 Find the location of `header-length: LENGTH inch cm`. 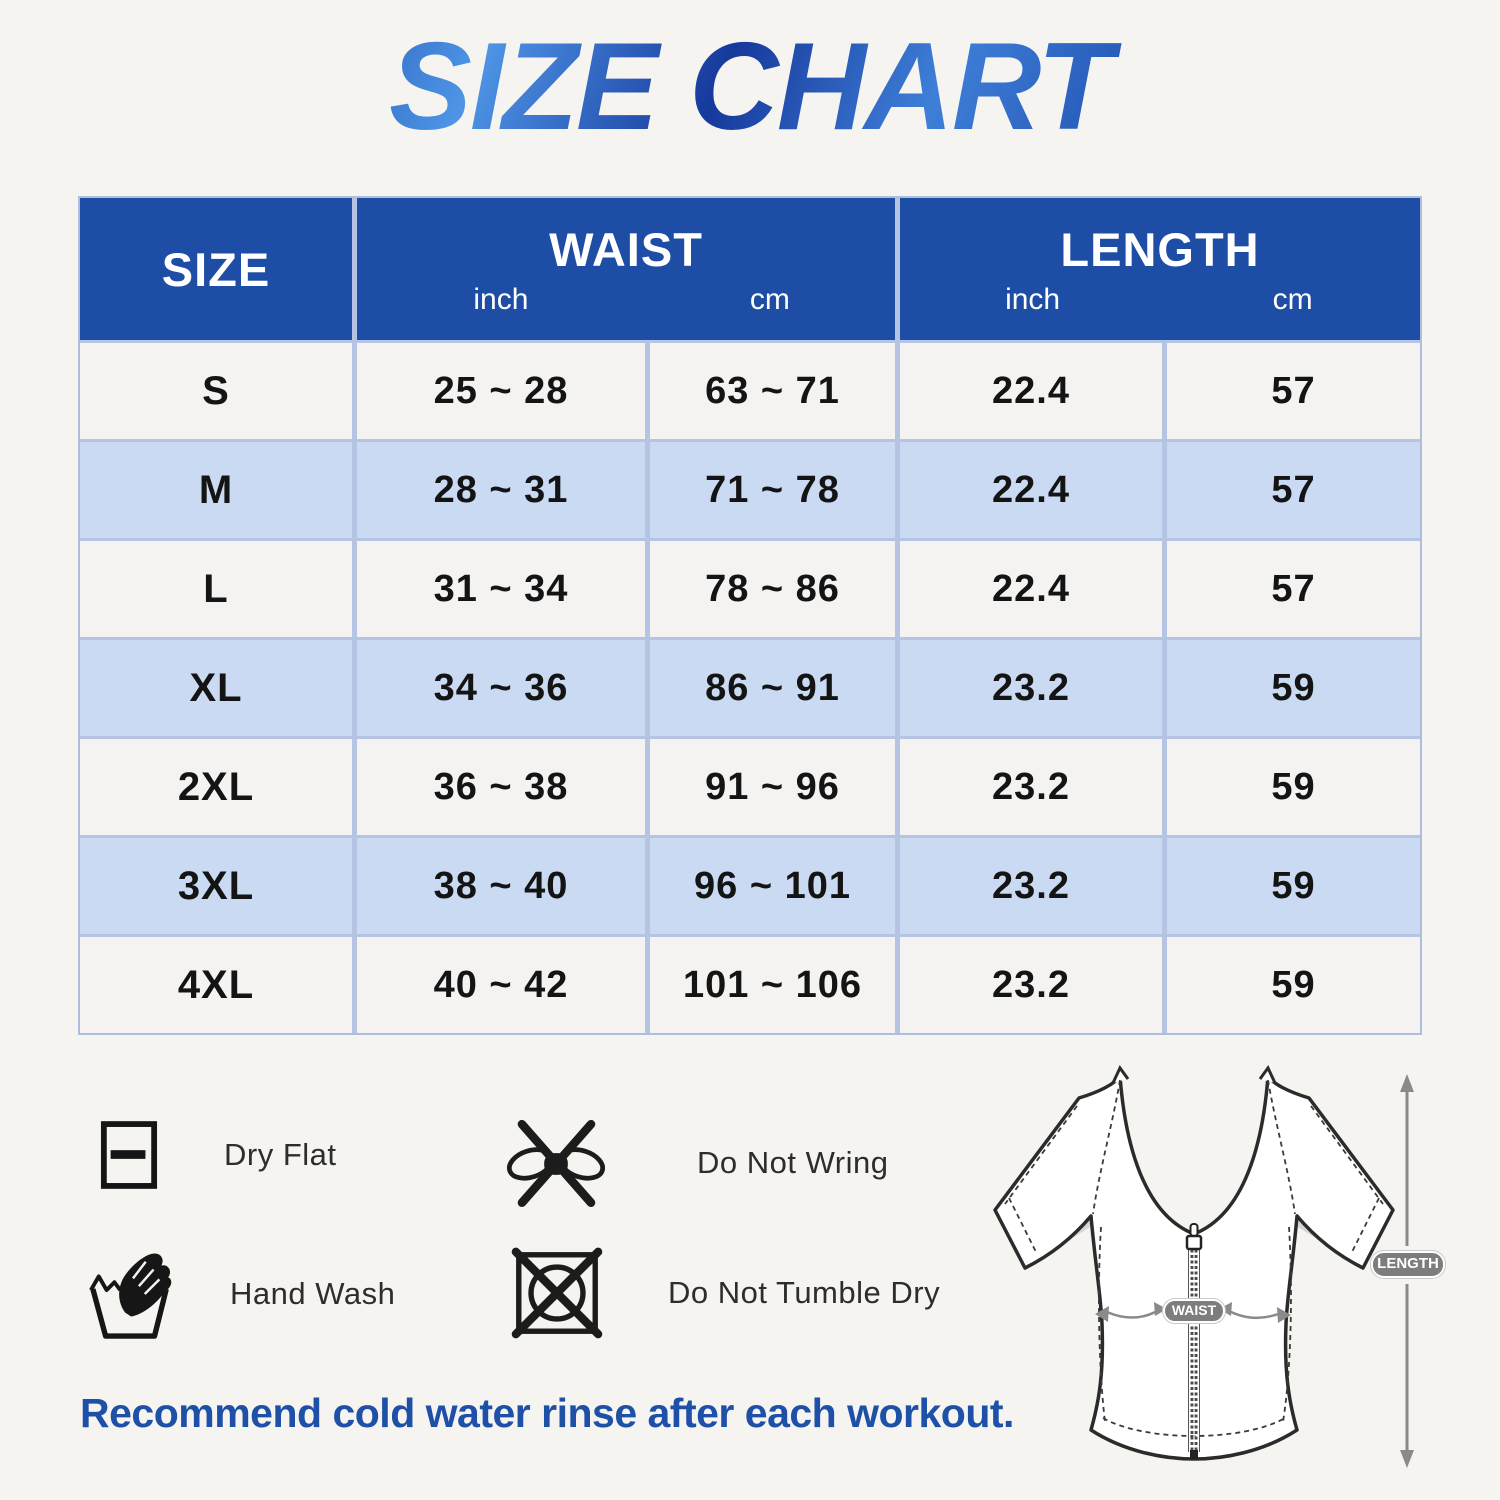

header-length: LENGTH inch cm is located at coordinates (1160, 269).